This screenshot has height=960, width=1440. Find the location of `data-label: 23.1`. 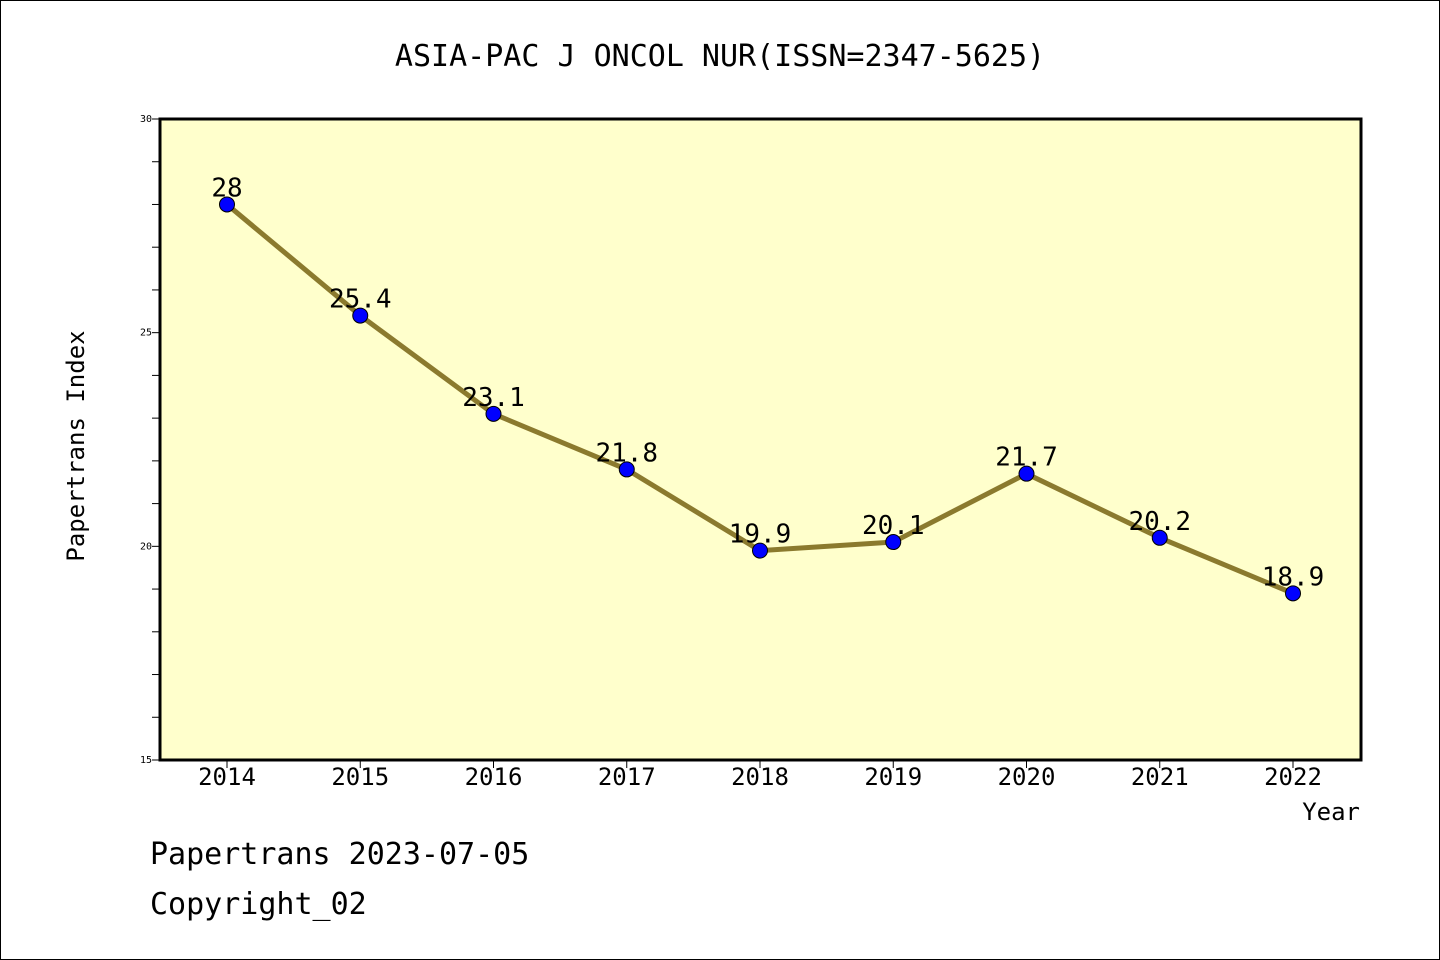

data-label: 23.1 is located at coordinates (493, 398).